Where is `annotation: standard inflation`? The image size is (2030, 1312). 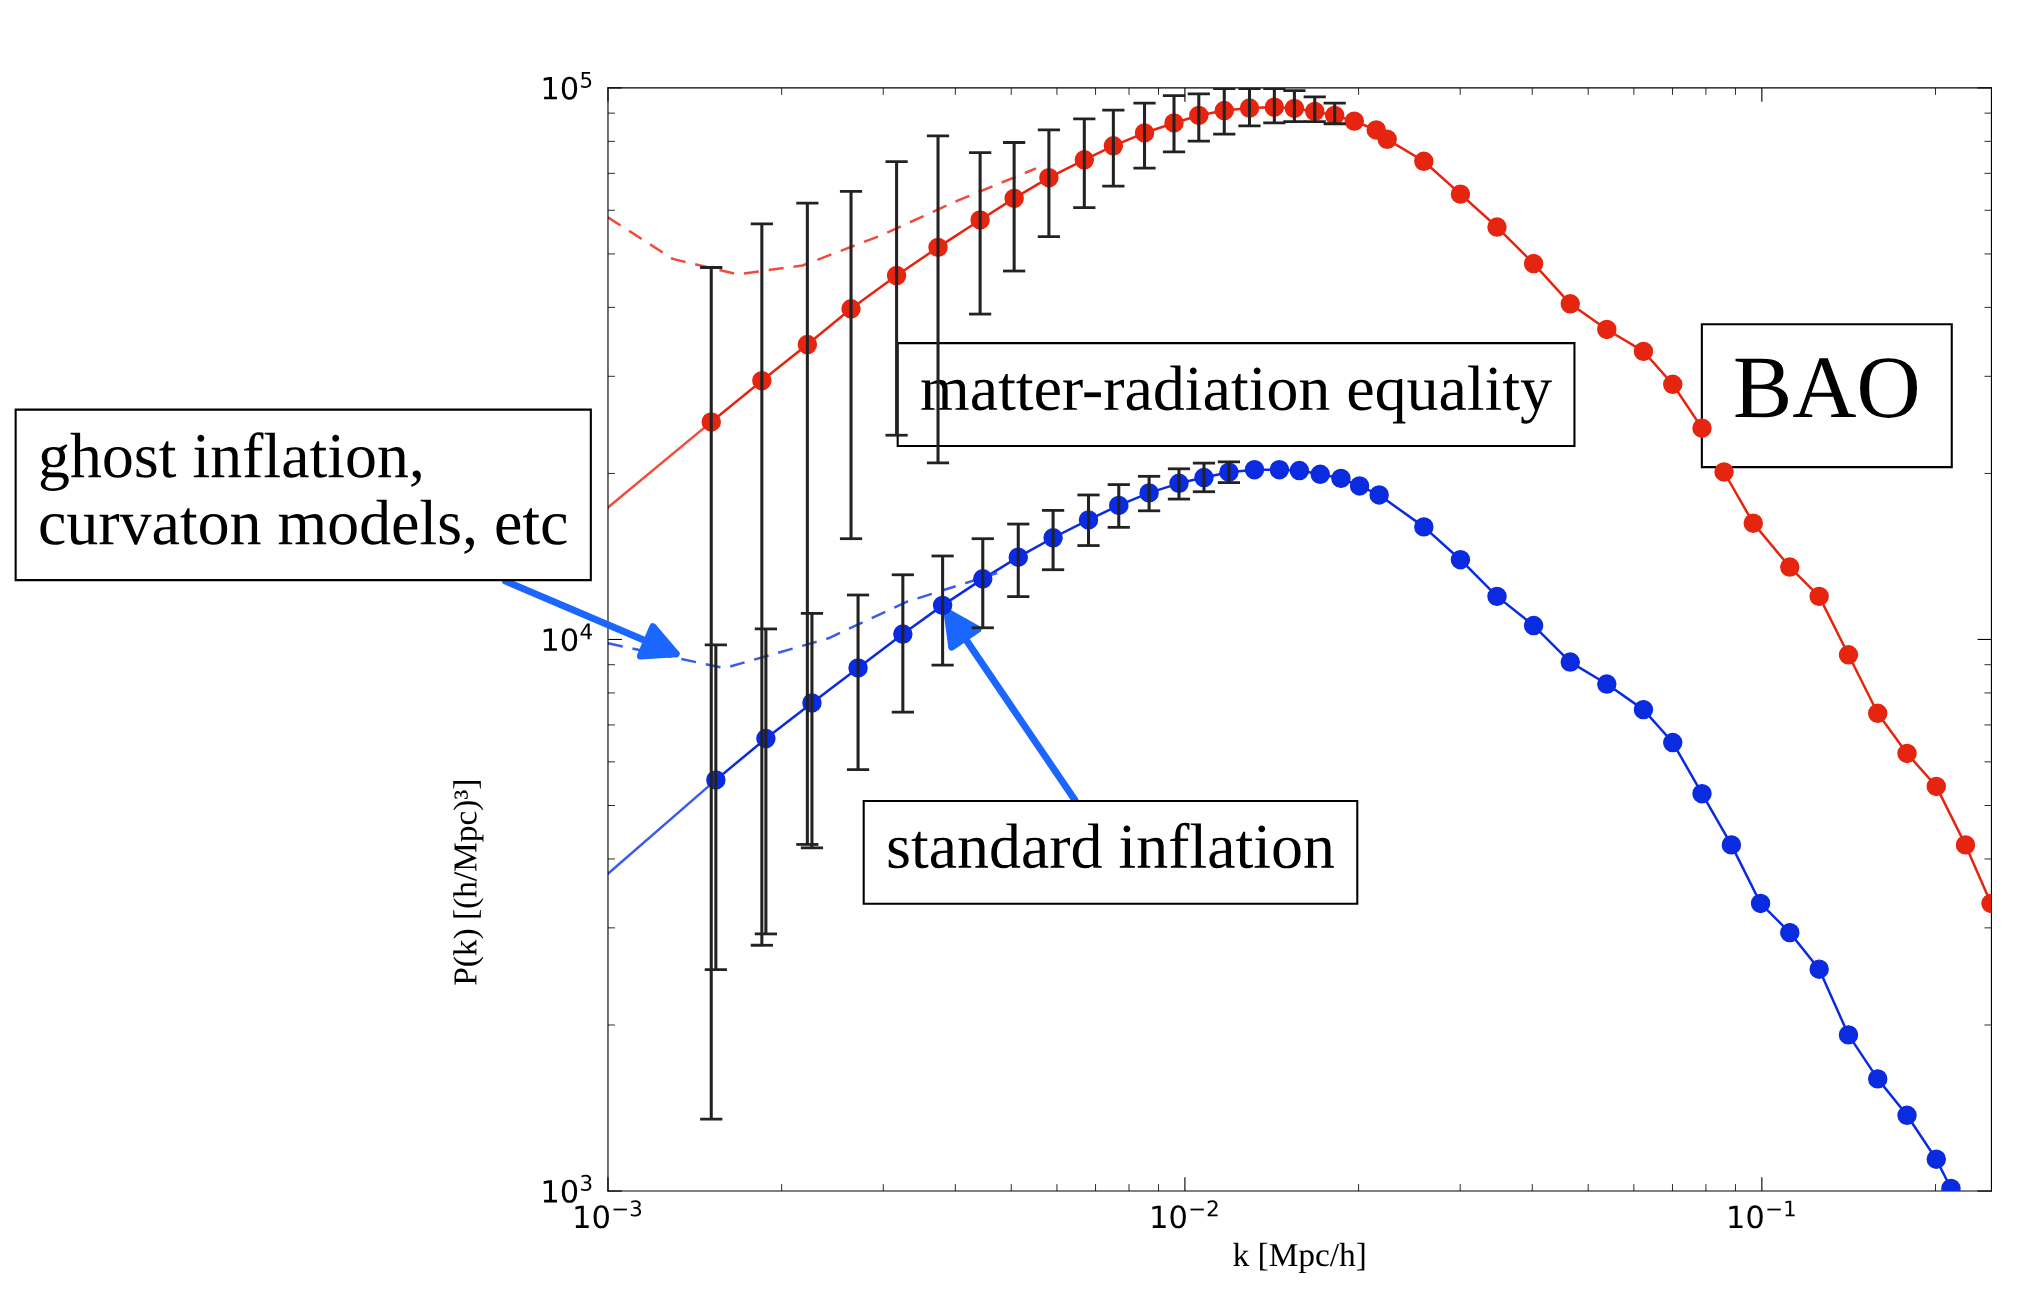
annotation: standard inflation is located at coordinates (1111, 845).